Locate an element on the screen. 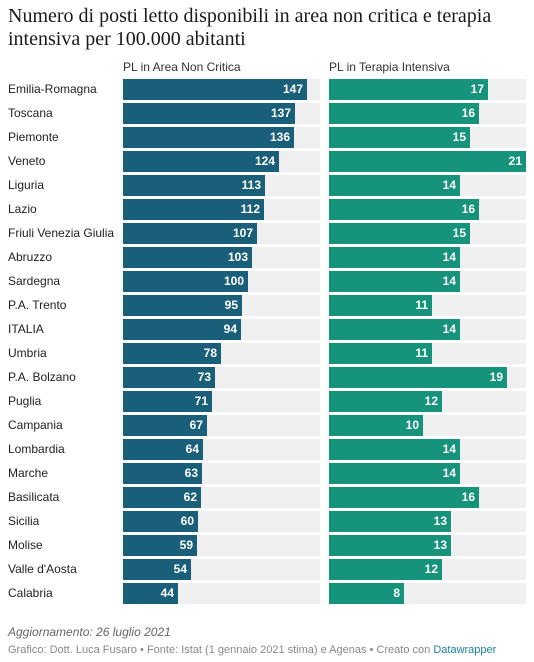  bar-track-terapia-intensiva: 19 is located at coordinates (427, 377).